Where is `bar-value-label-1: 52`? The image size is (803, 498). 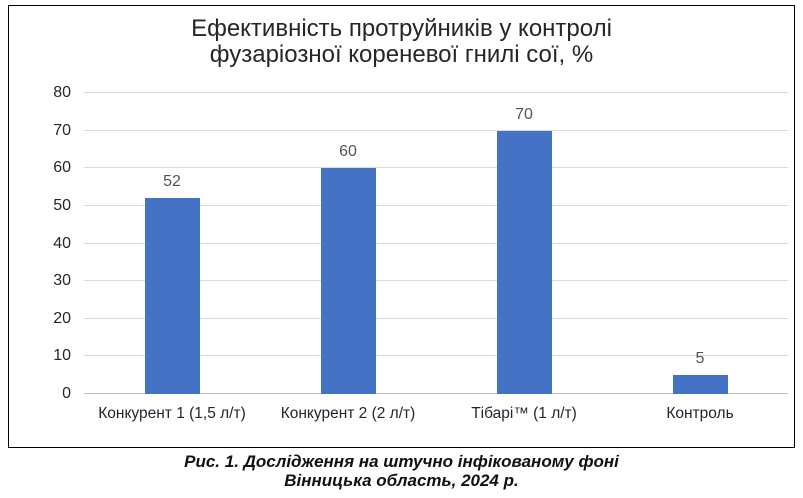
bar-value-label-1: 52 is located at coordinates (172, 182).